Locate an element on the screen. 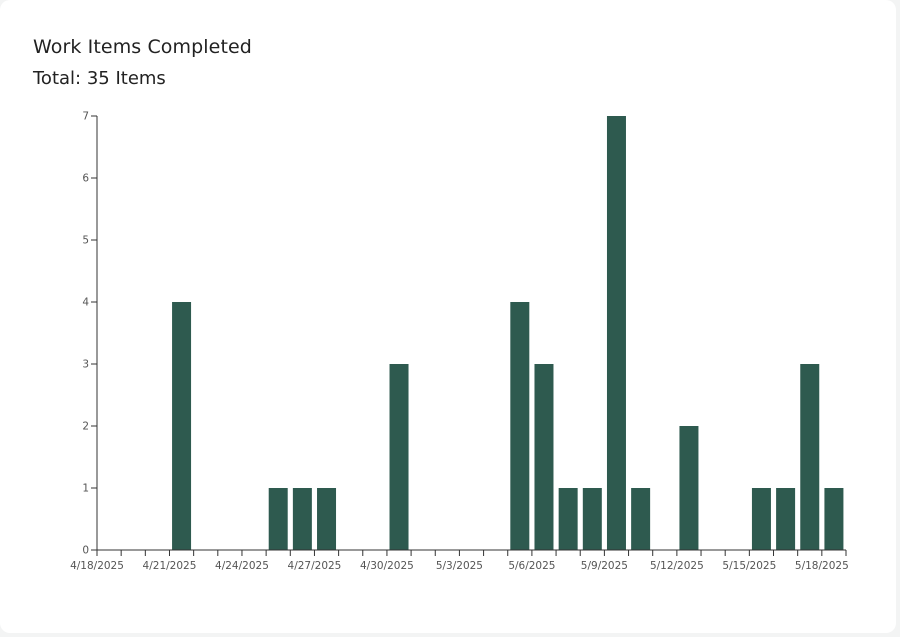 The height and width of the screenshot is (637, 900). x-tick-label-5-15-2025: 5/15/2025 is located at coordinates (749, 566).